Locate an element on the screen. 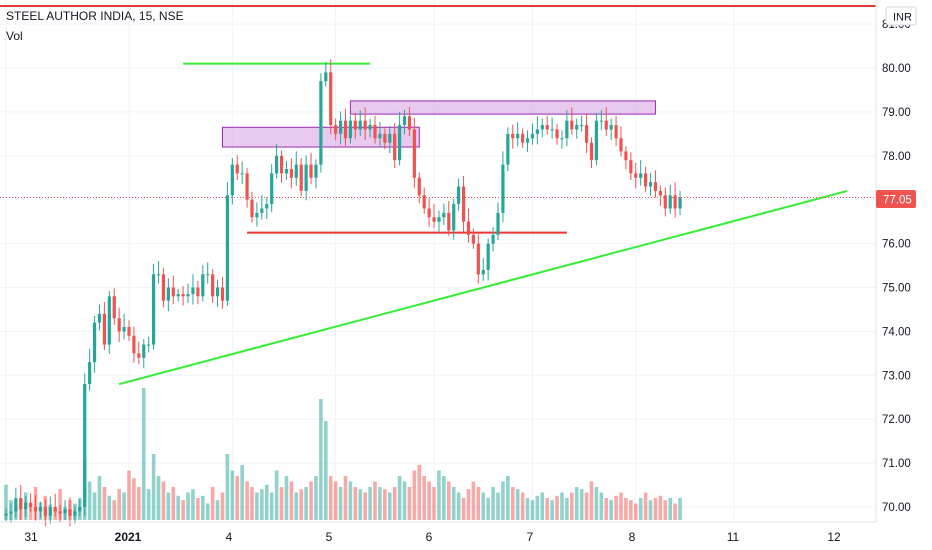 The height and width of the screenshot is (550, 932). price-tick-label: 78.00 is located at coordinates (896, 157).